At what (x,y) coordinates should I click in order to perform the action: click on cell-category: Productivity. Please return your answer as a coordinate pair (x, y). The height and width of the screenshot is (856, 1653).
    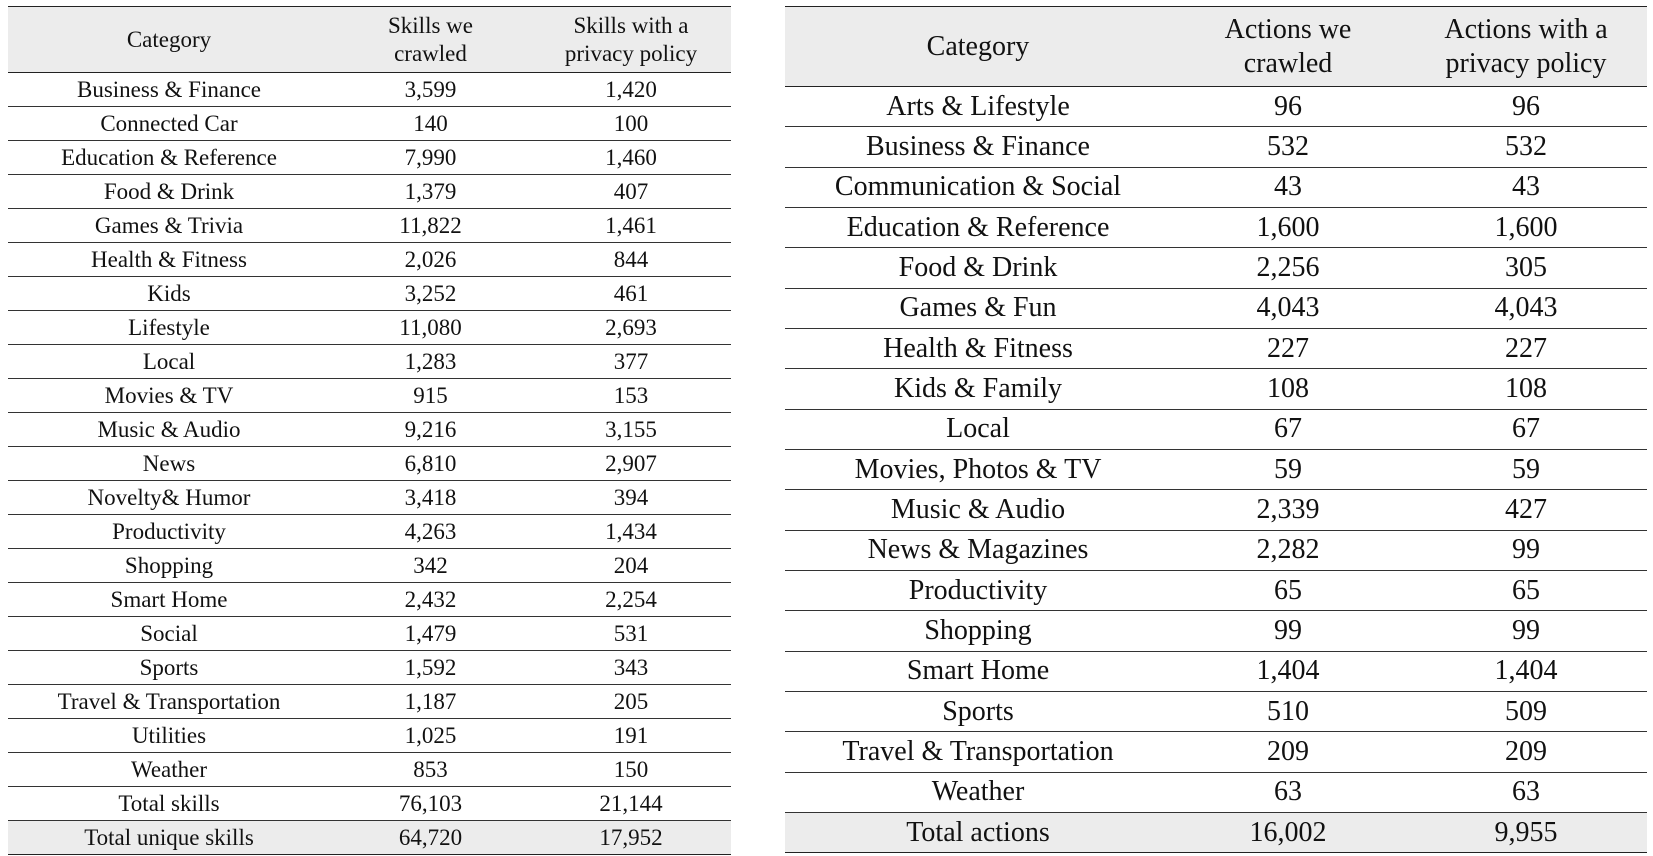
    Looking at the image, I should click on (169, 531).